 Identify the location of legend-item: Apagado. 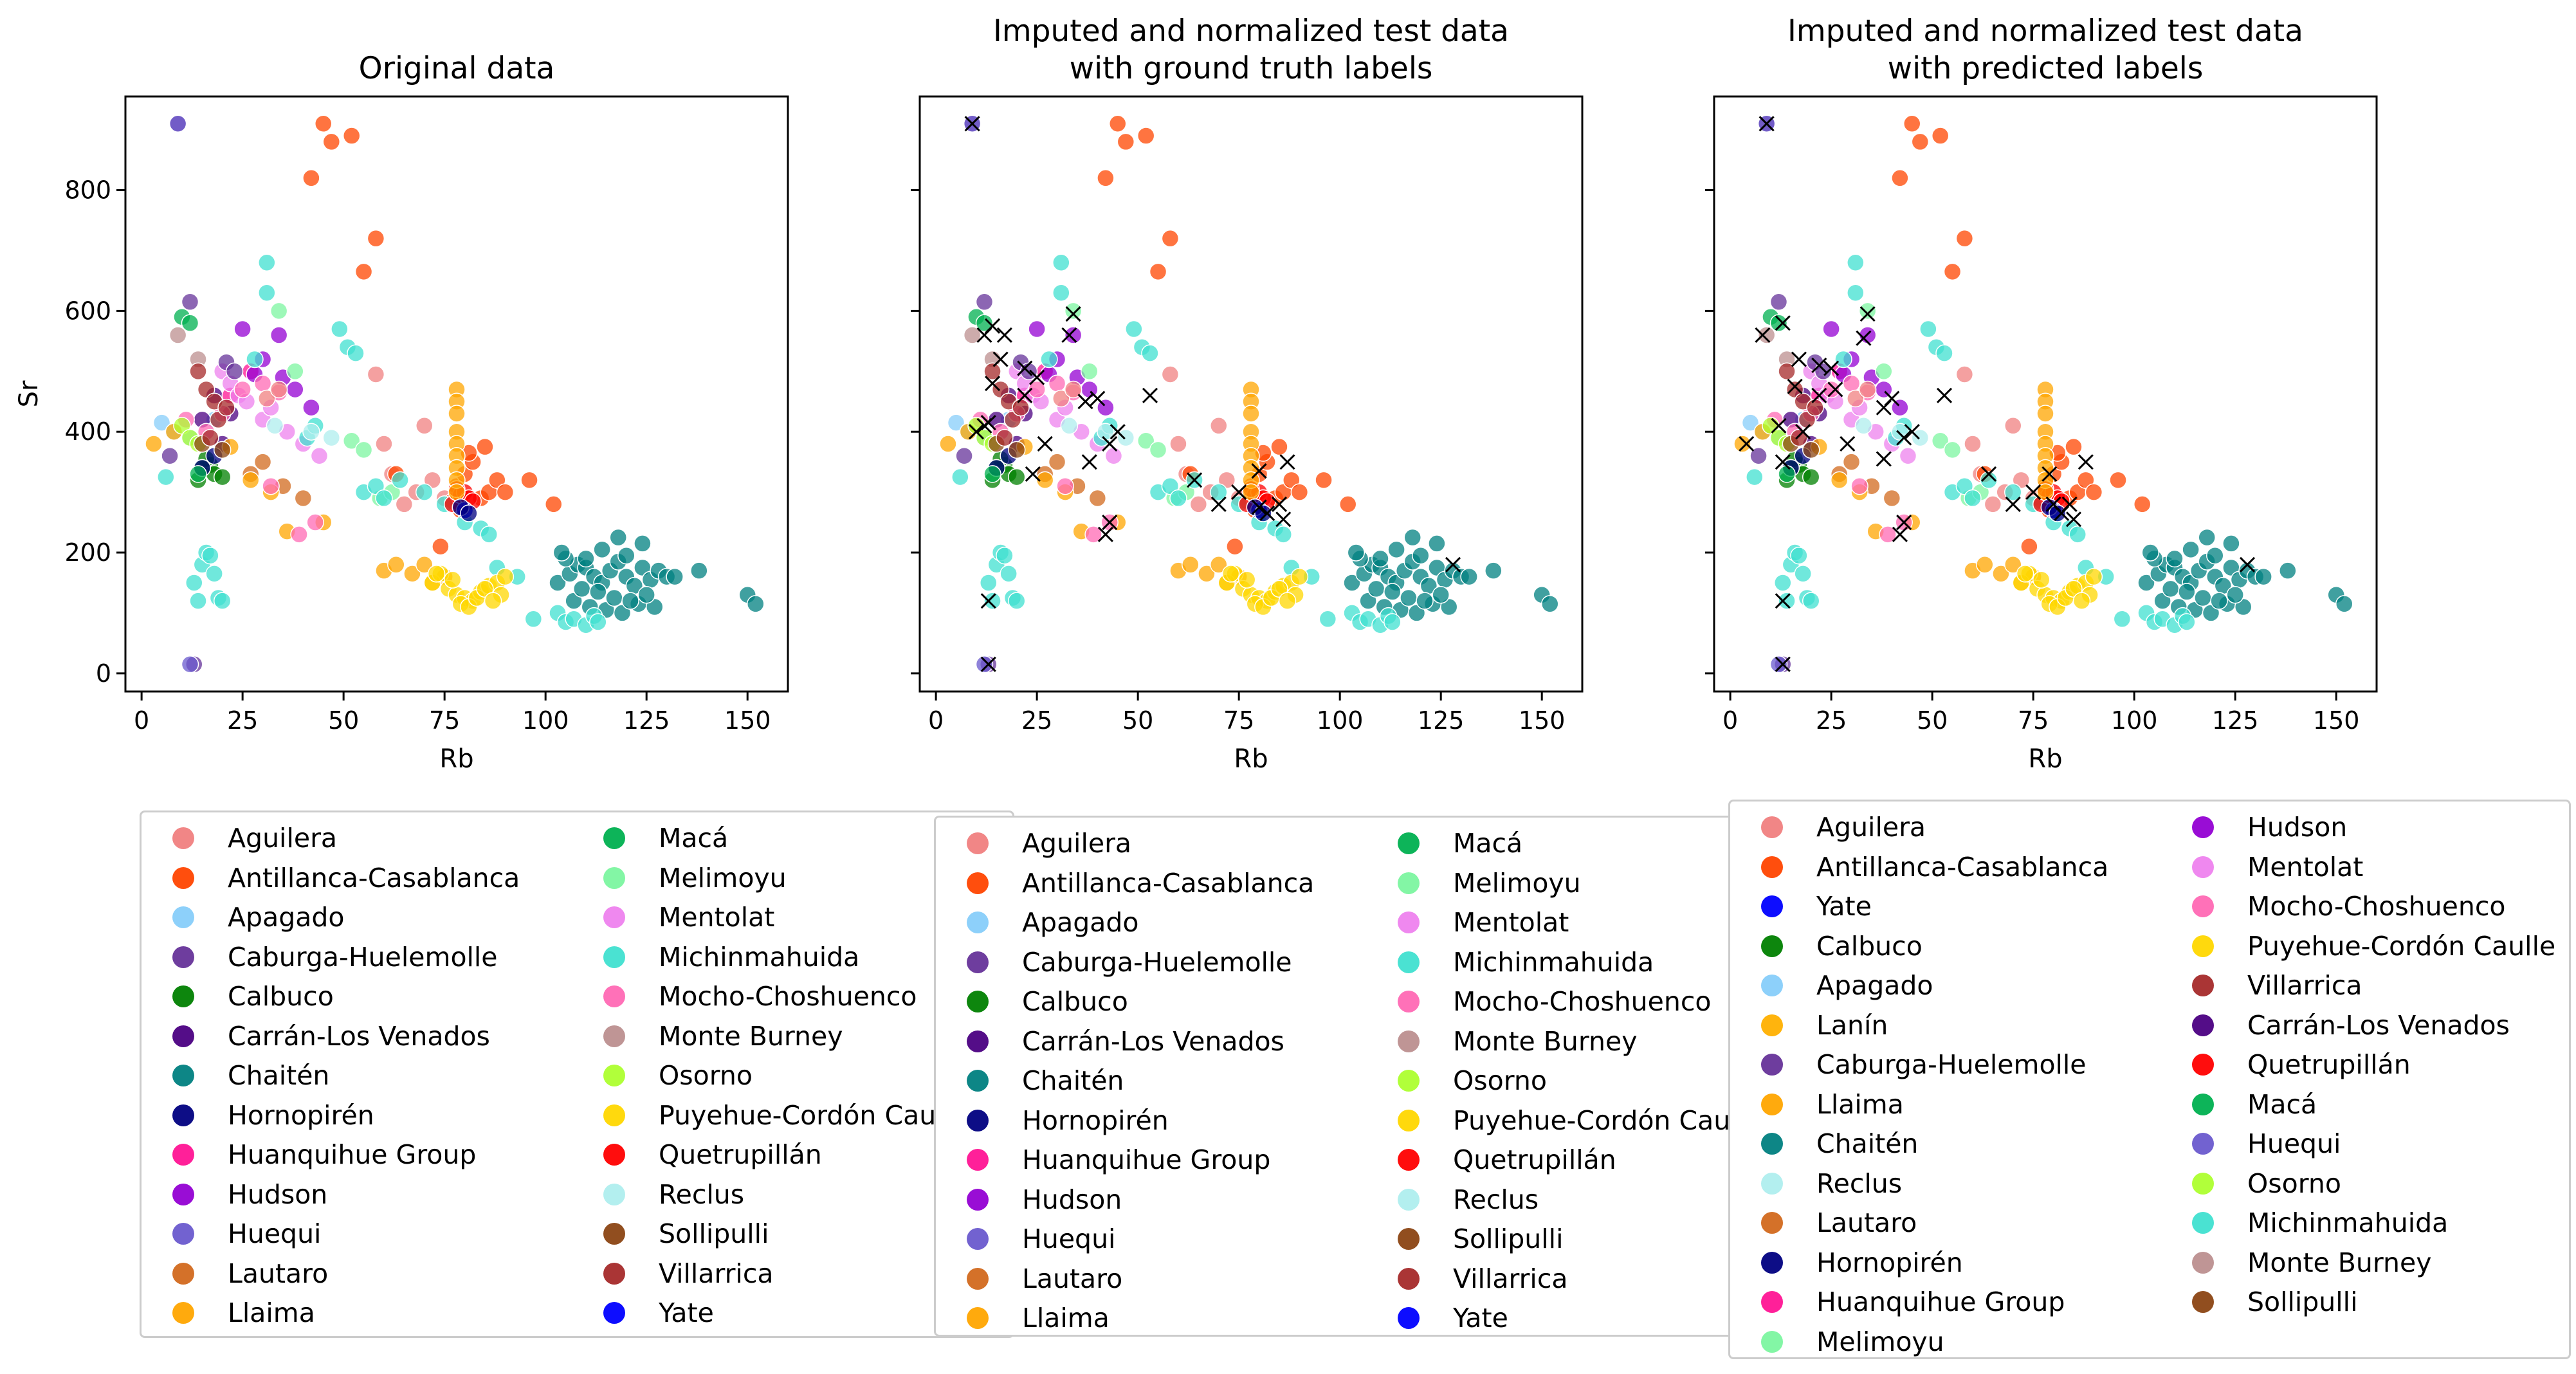
(1847, 985).